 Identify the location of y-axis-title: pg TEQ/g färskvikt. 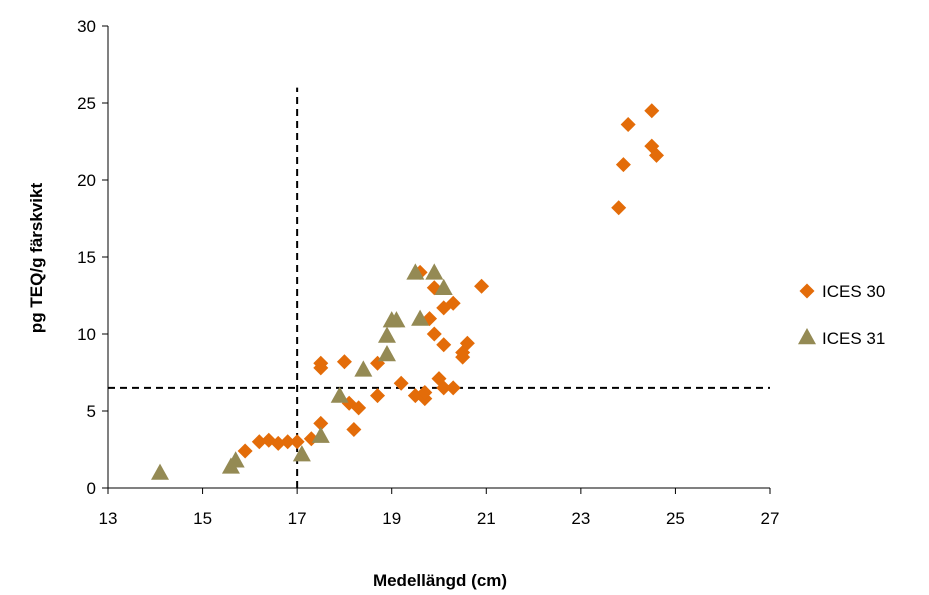
(36, 258).